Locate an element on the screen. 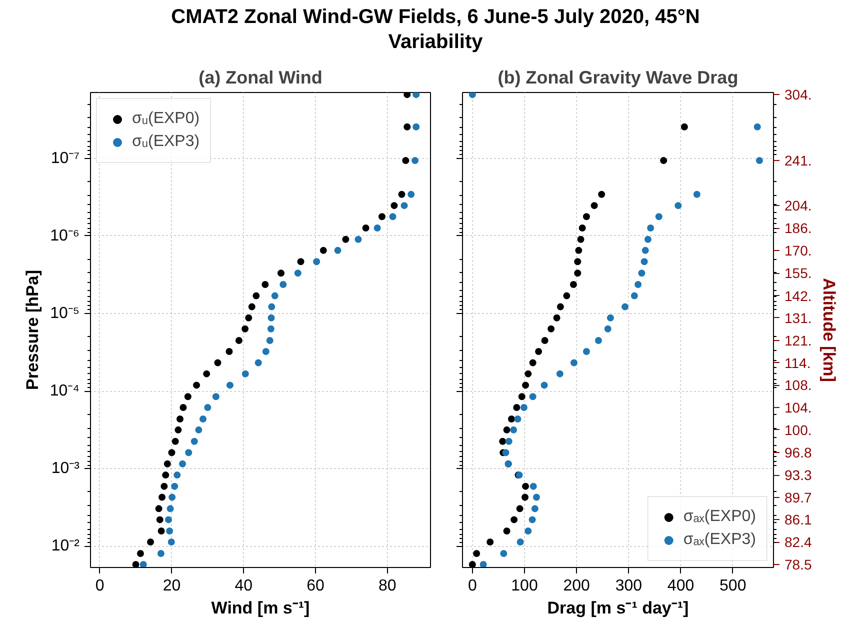 Image resolution: width=861 pixels, height=626 pixels. chart-title: (b) Zonal Gravity Wave Drag is located at coordinates (618, 78).